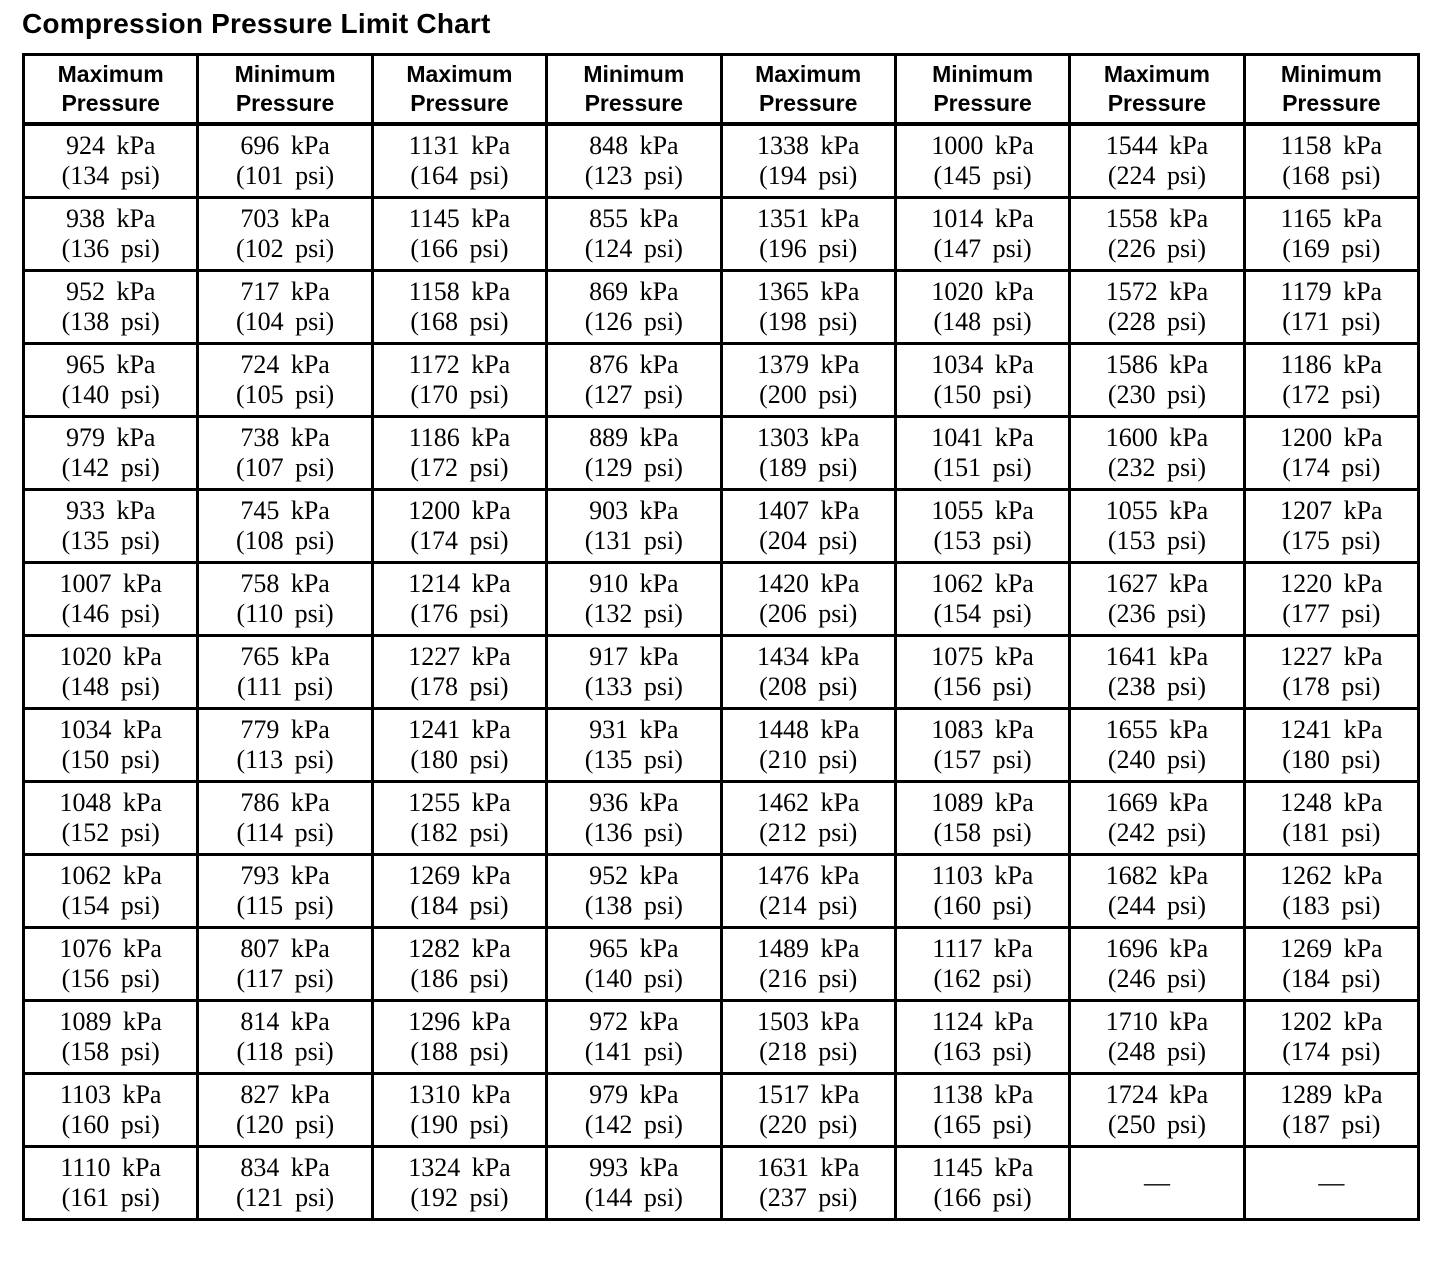  Describe the element at coordinates (982, 672) in the screenshot. I see `pressure-cell: 1075 kPa (156 psi)` at that location.